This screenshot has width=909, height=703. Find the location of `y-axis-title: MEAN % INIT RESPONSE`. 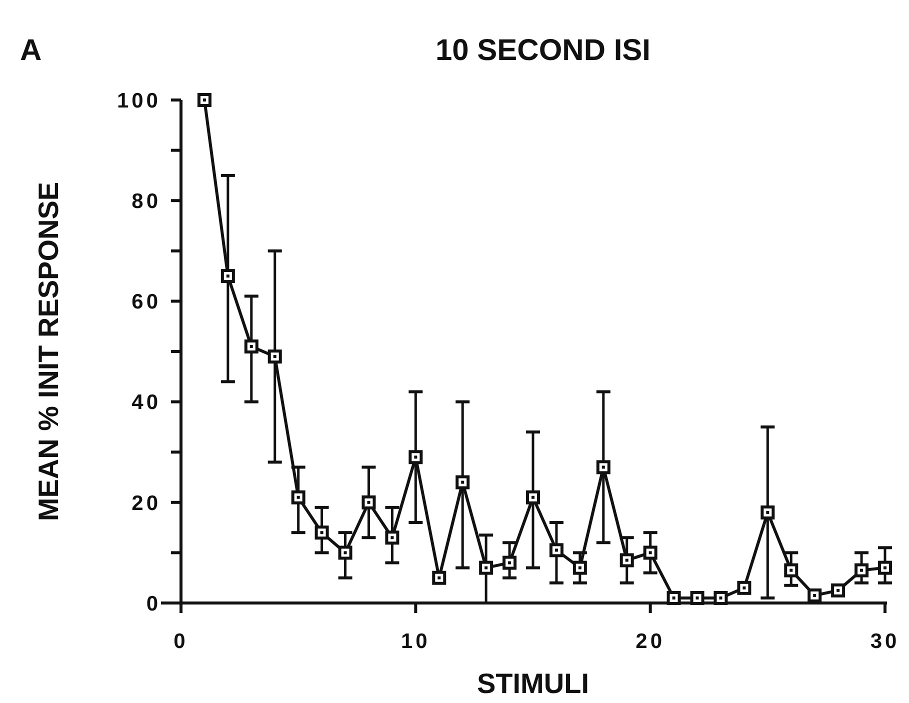

y-axis-title: MEAN % INIT RESPONSE is located at coordinates (48, 352).